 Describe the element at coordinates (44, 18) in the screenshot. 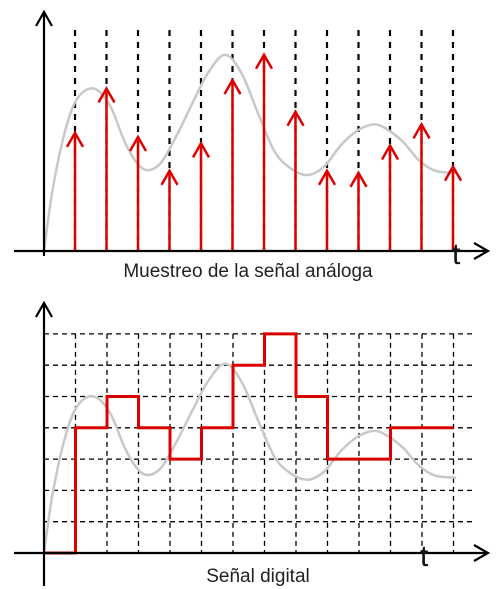

I see `top-y-arrowhead` at that location.